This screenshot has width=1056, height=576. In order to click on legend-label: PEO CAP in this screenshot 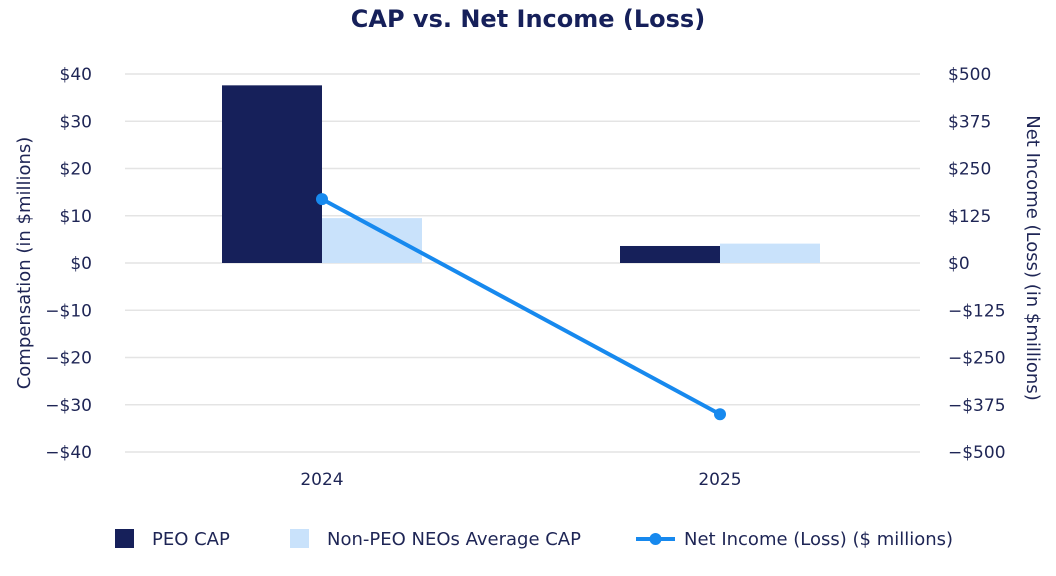, I will do `click(191, 539)`.